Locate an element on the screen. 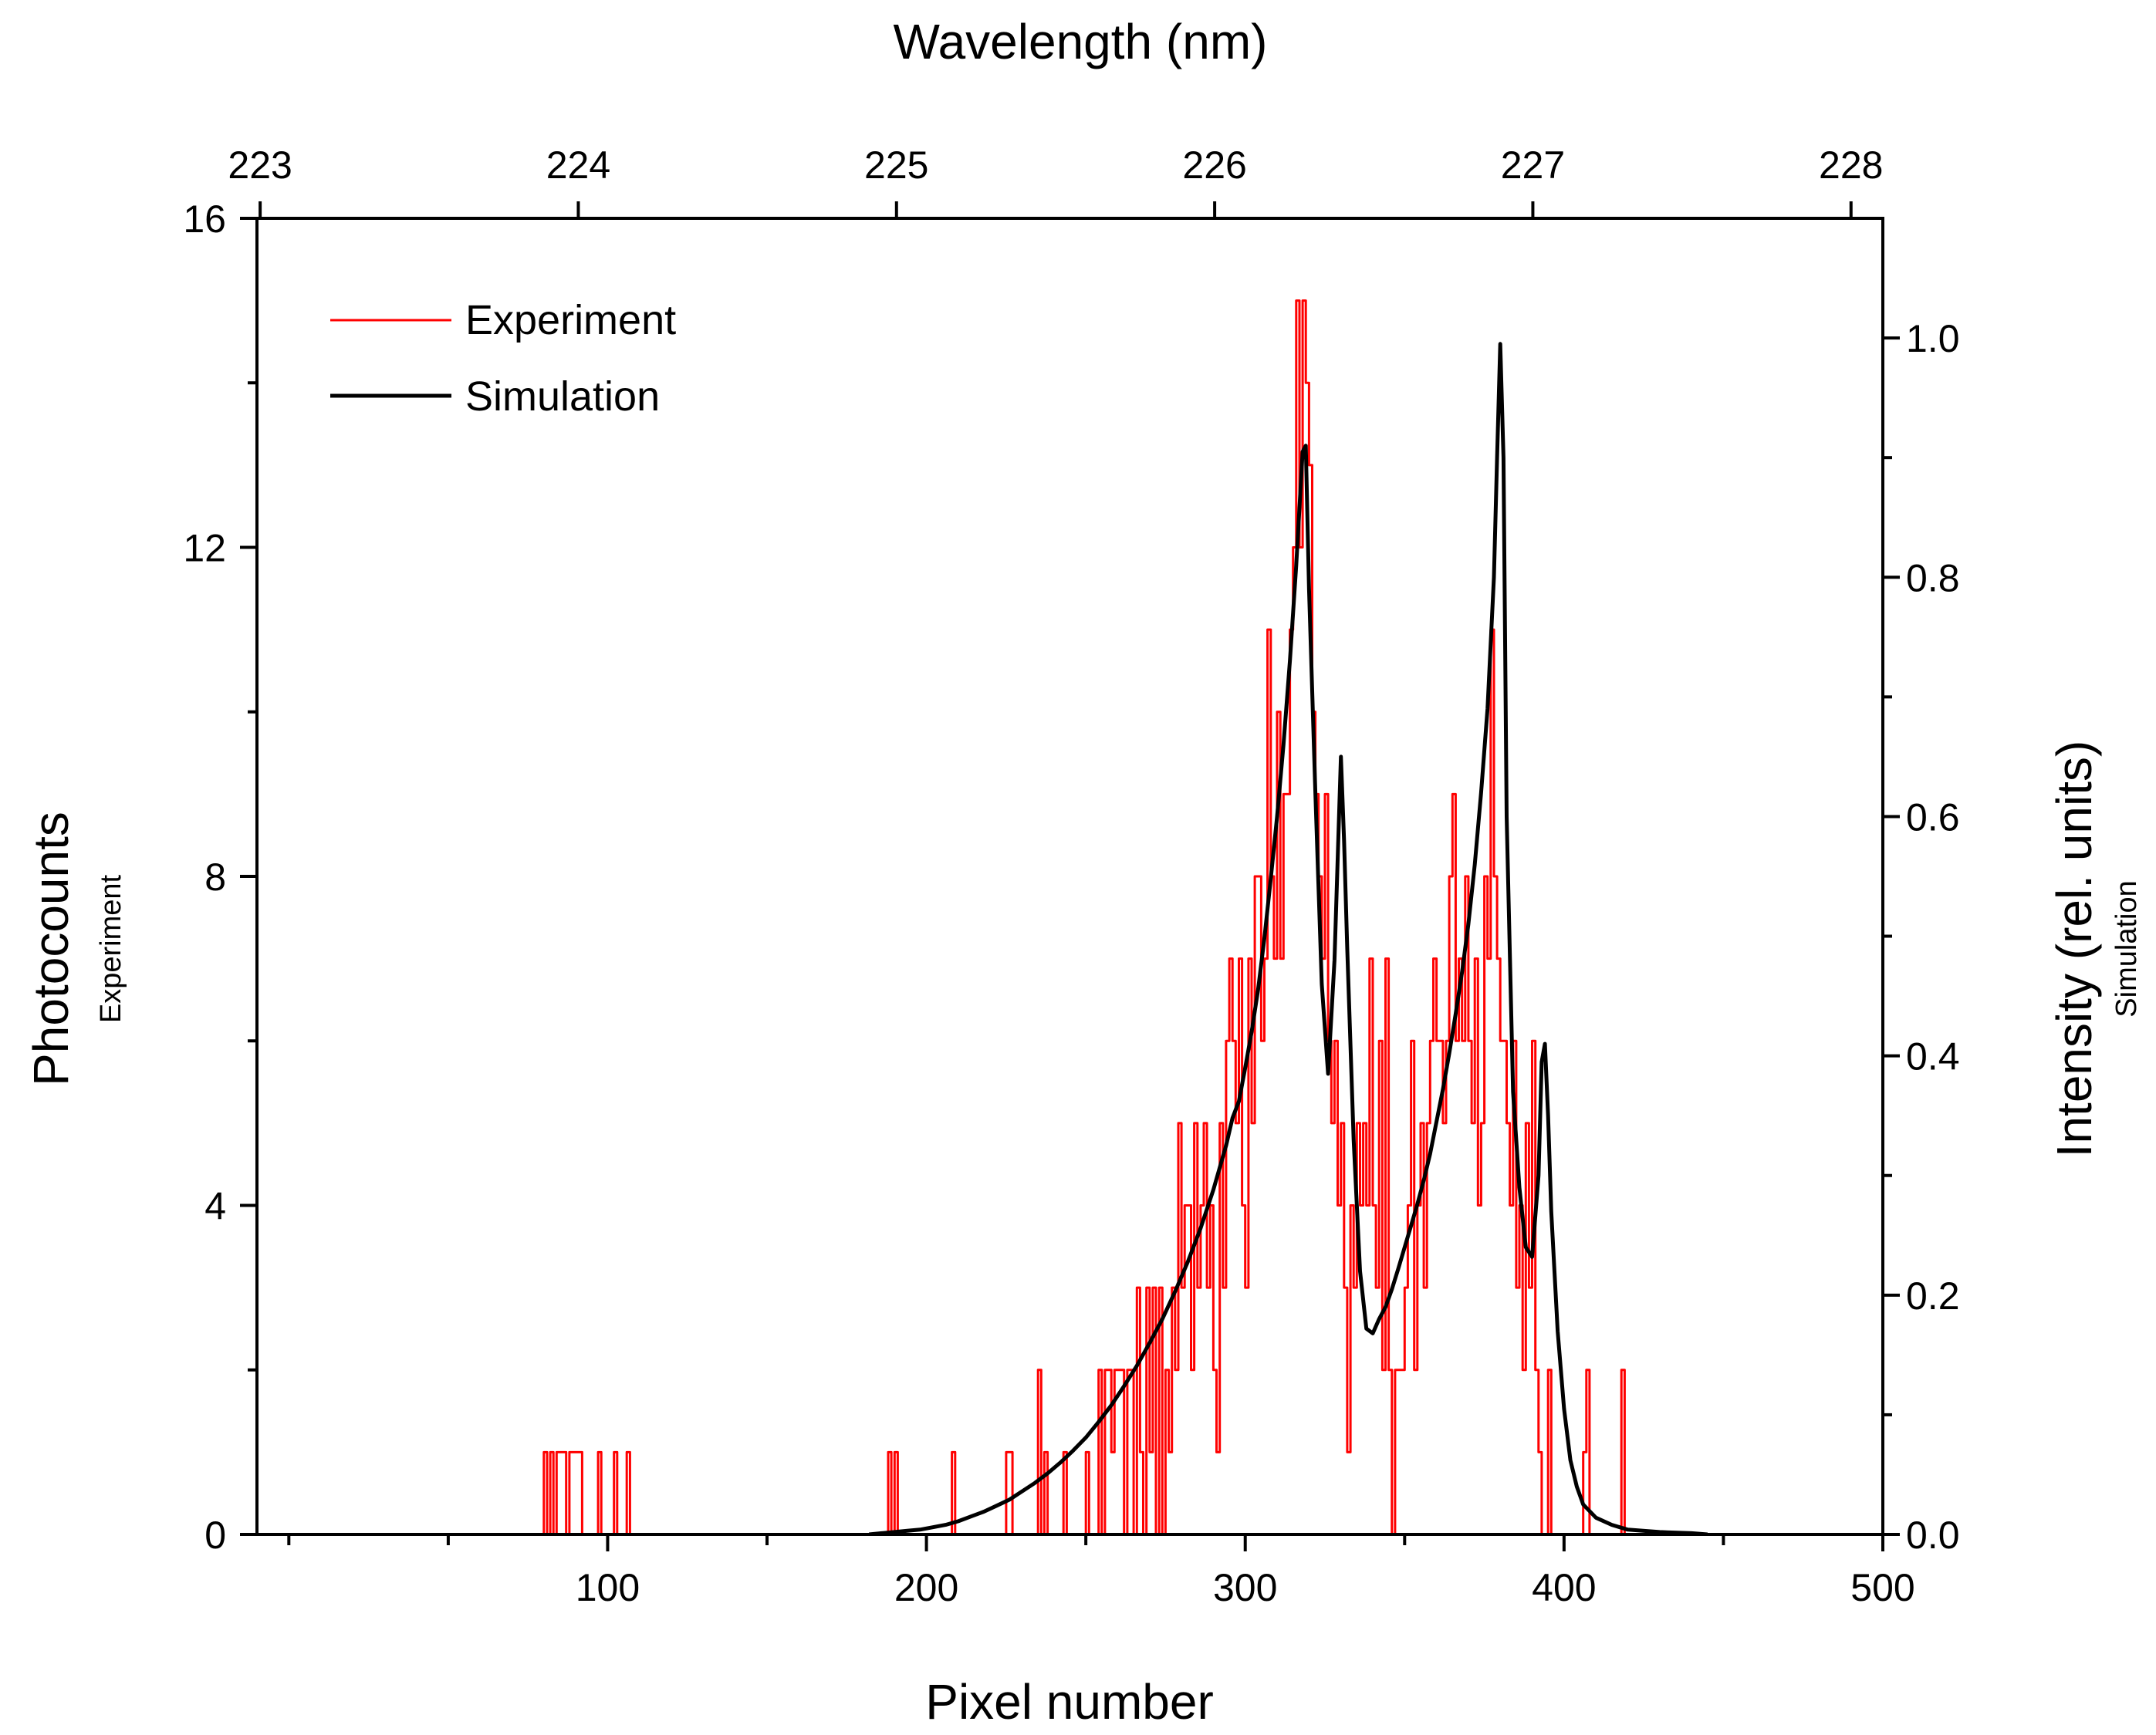 The image size is (2156, 1735). x-tick-label: 200 is located at coordinates (926, 1587).